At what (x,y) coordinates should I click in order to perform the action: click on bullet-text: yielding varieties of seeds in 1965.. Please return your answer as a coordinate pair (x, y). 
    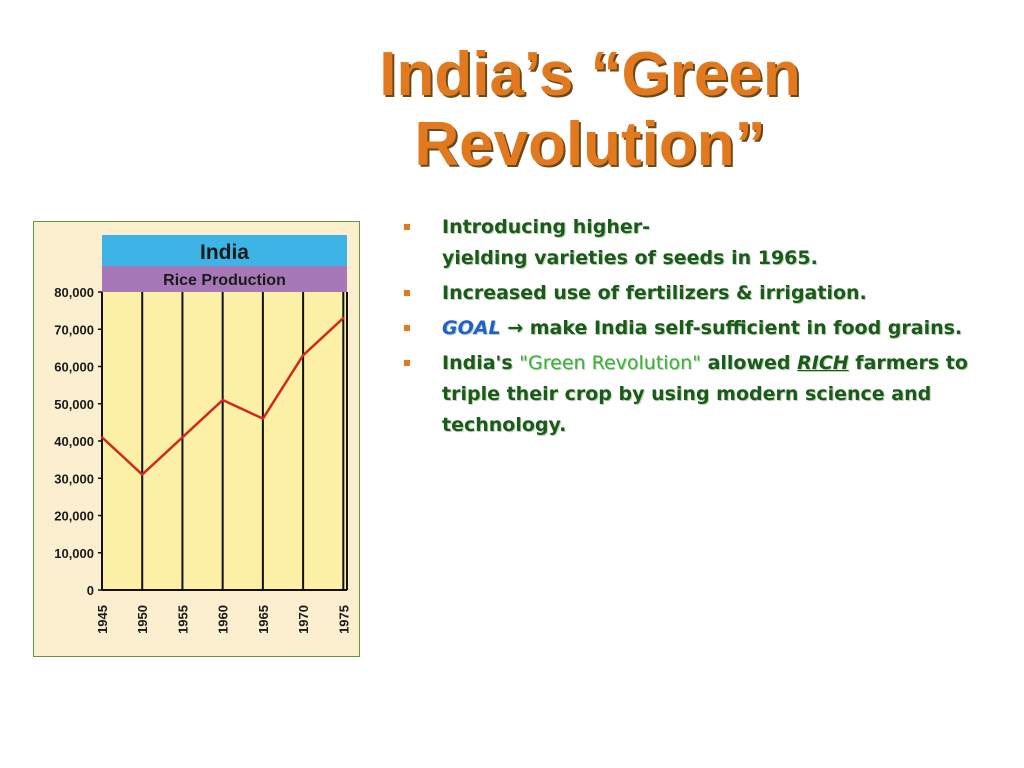
    Looking at the image, I should click on (630, 258).